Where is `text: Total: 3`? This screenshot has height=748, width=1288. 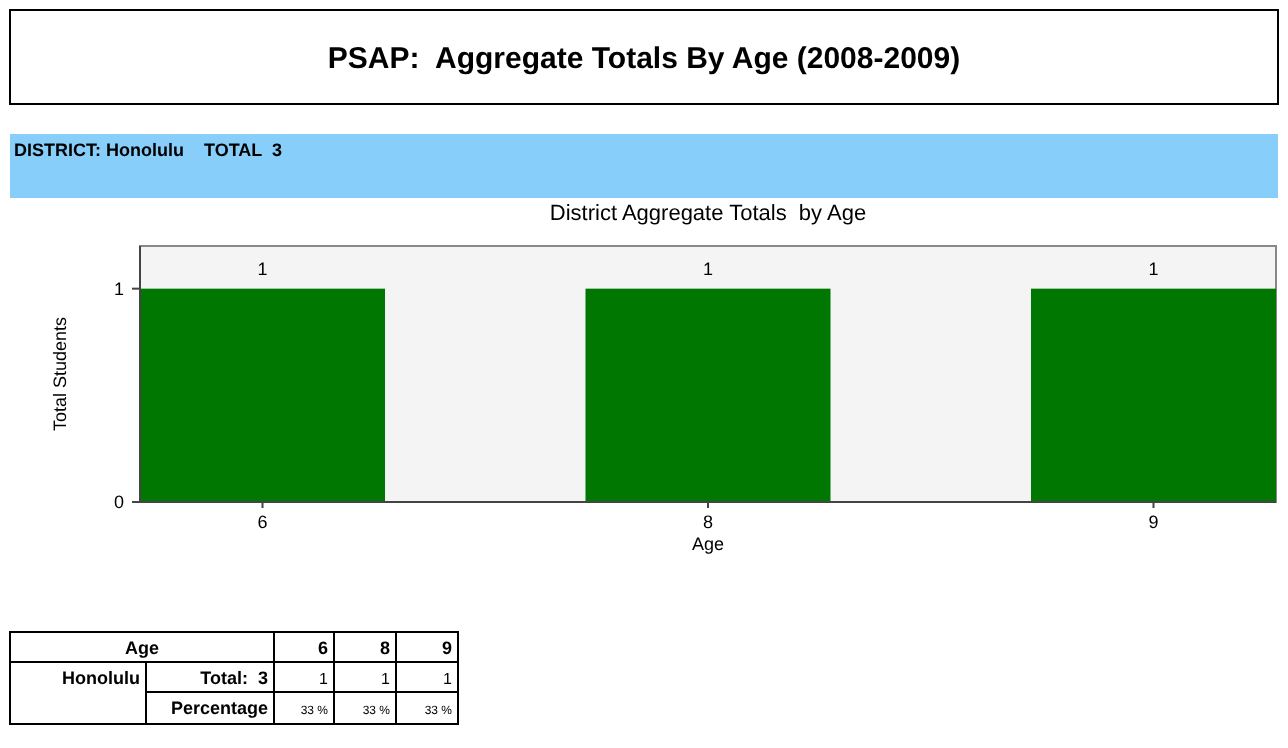 text: Total: 3 is located at coordinates (234, 678).